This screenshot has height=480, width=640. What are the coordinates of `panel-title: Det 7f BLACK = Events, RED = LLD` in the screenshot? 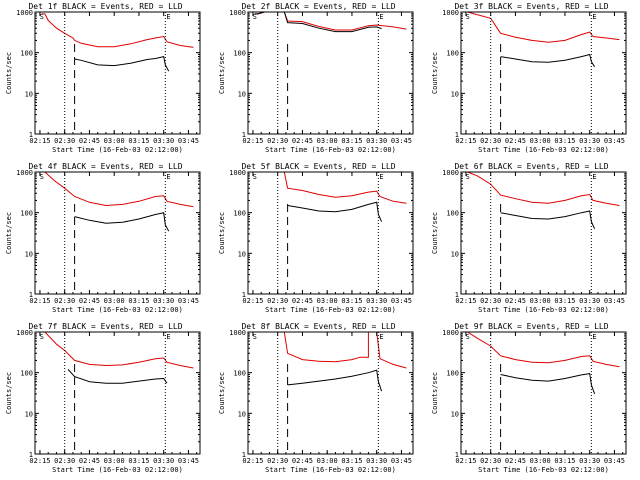 It's located at (105, 326).